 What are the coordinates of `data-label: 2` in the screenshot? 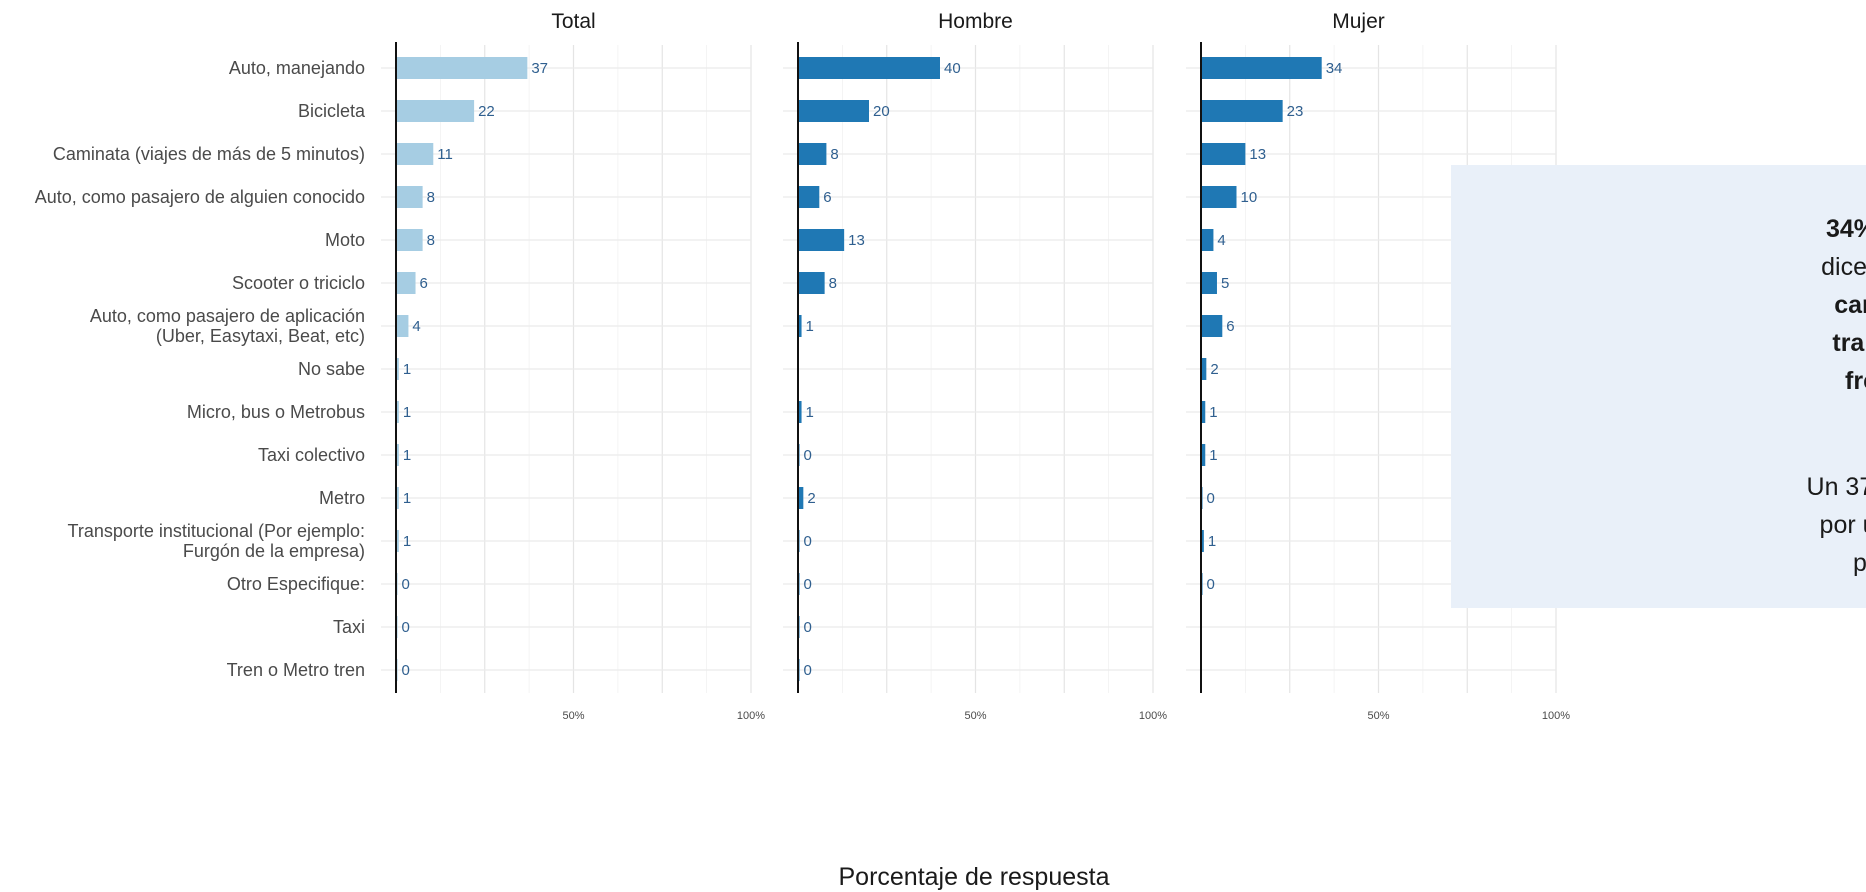 It's located at (811, 498).